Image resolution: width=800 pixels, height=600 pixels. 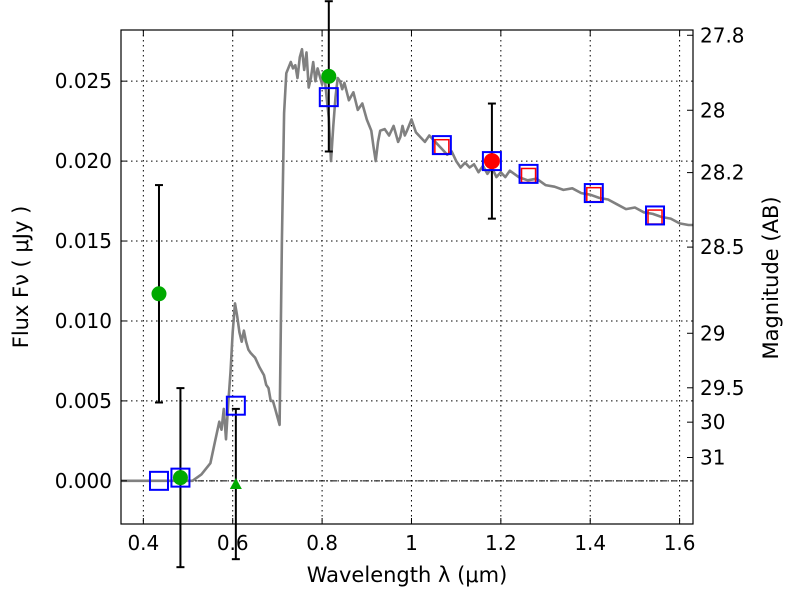 I want to click on y-tick-label: 0.010, so click(x=83, y=321).